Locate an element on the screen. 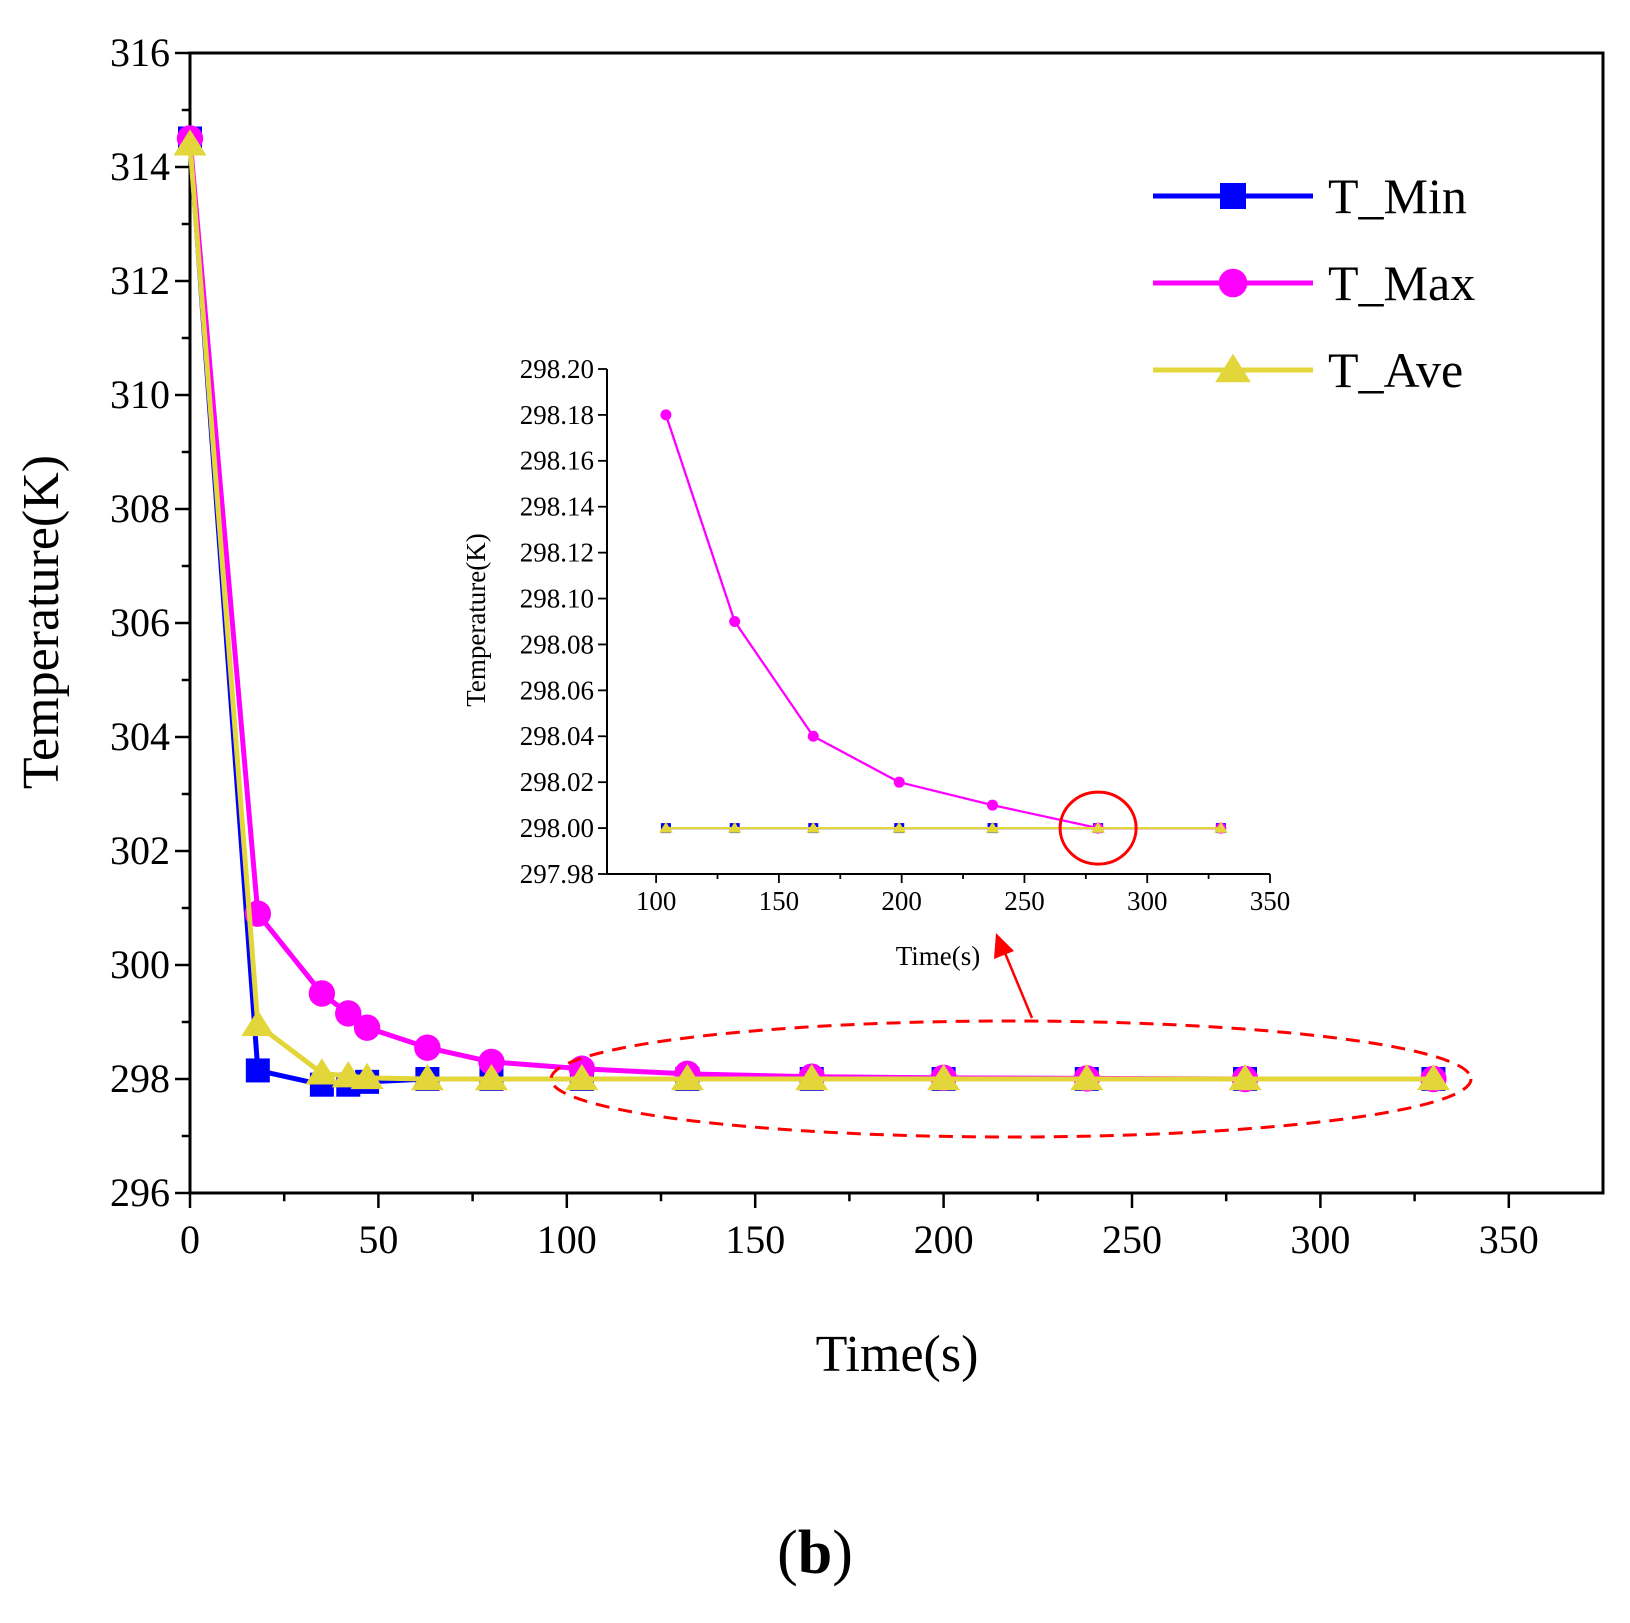  inset-y-tick-label: 298.14 is located at coordinates (557, 507).